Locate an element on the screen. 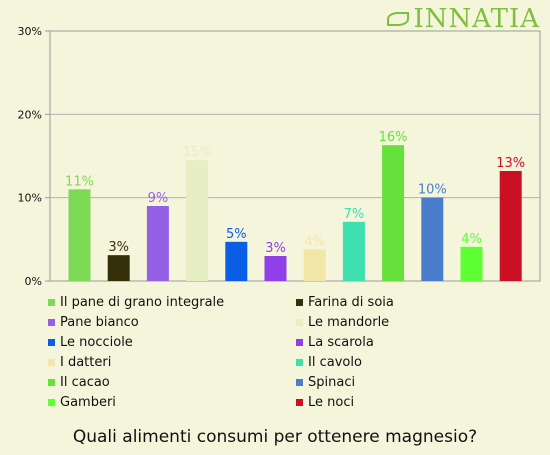 The height and width of the screenshot is (455, 550). bar-value-label: 16% is located at coordinates (393, 137).